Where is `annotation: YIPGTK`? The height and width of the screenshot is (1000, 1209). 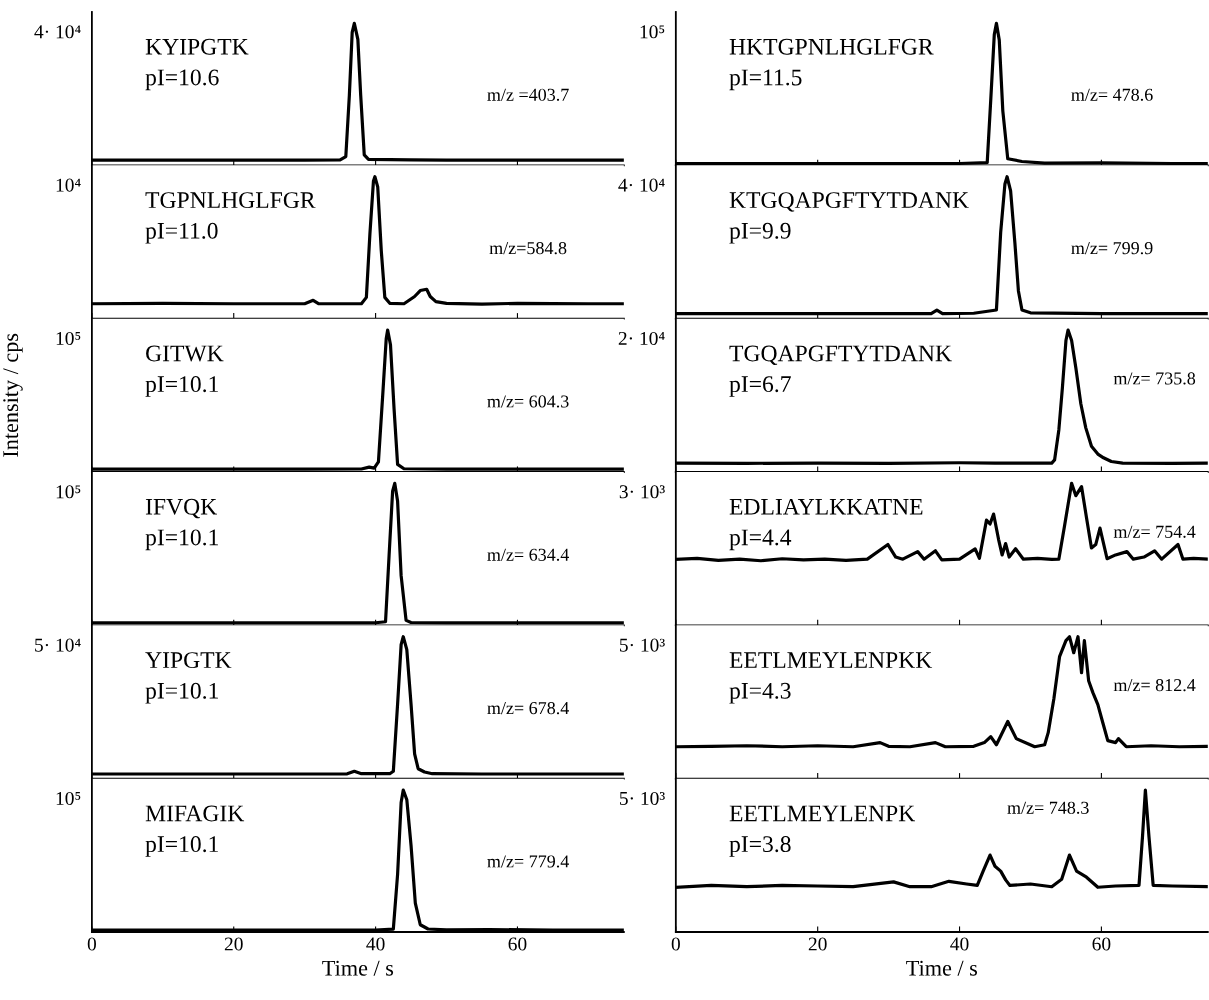 annotation: YIPGTK is located at coordinates (188, 660).